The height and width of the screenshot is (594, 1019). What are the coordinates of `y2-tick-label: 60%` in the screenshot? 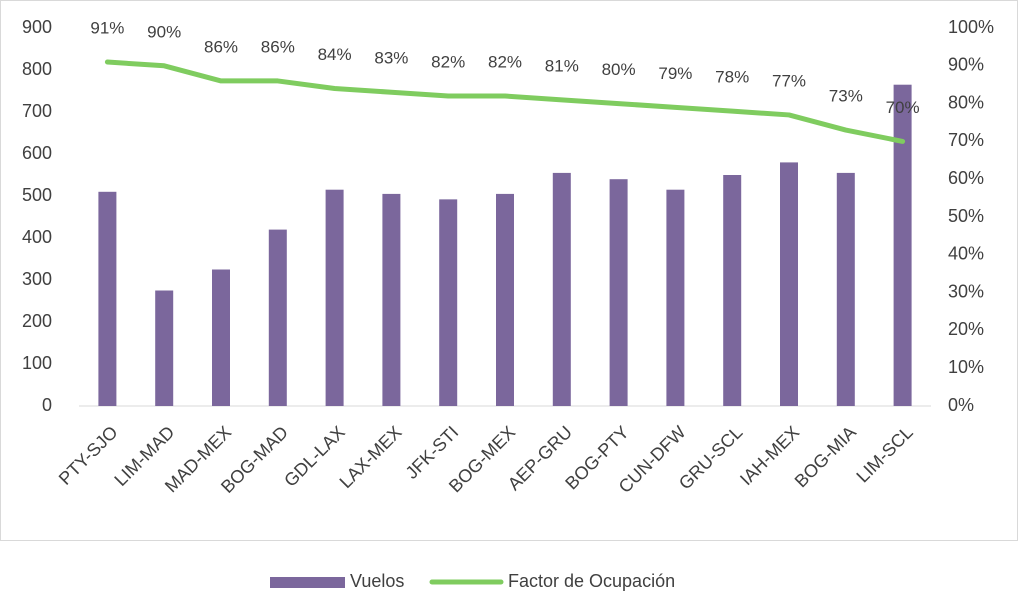 It's located at (966, 178).